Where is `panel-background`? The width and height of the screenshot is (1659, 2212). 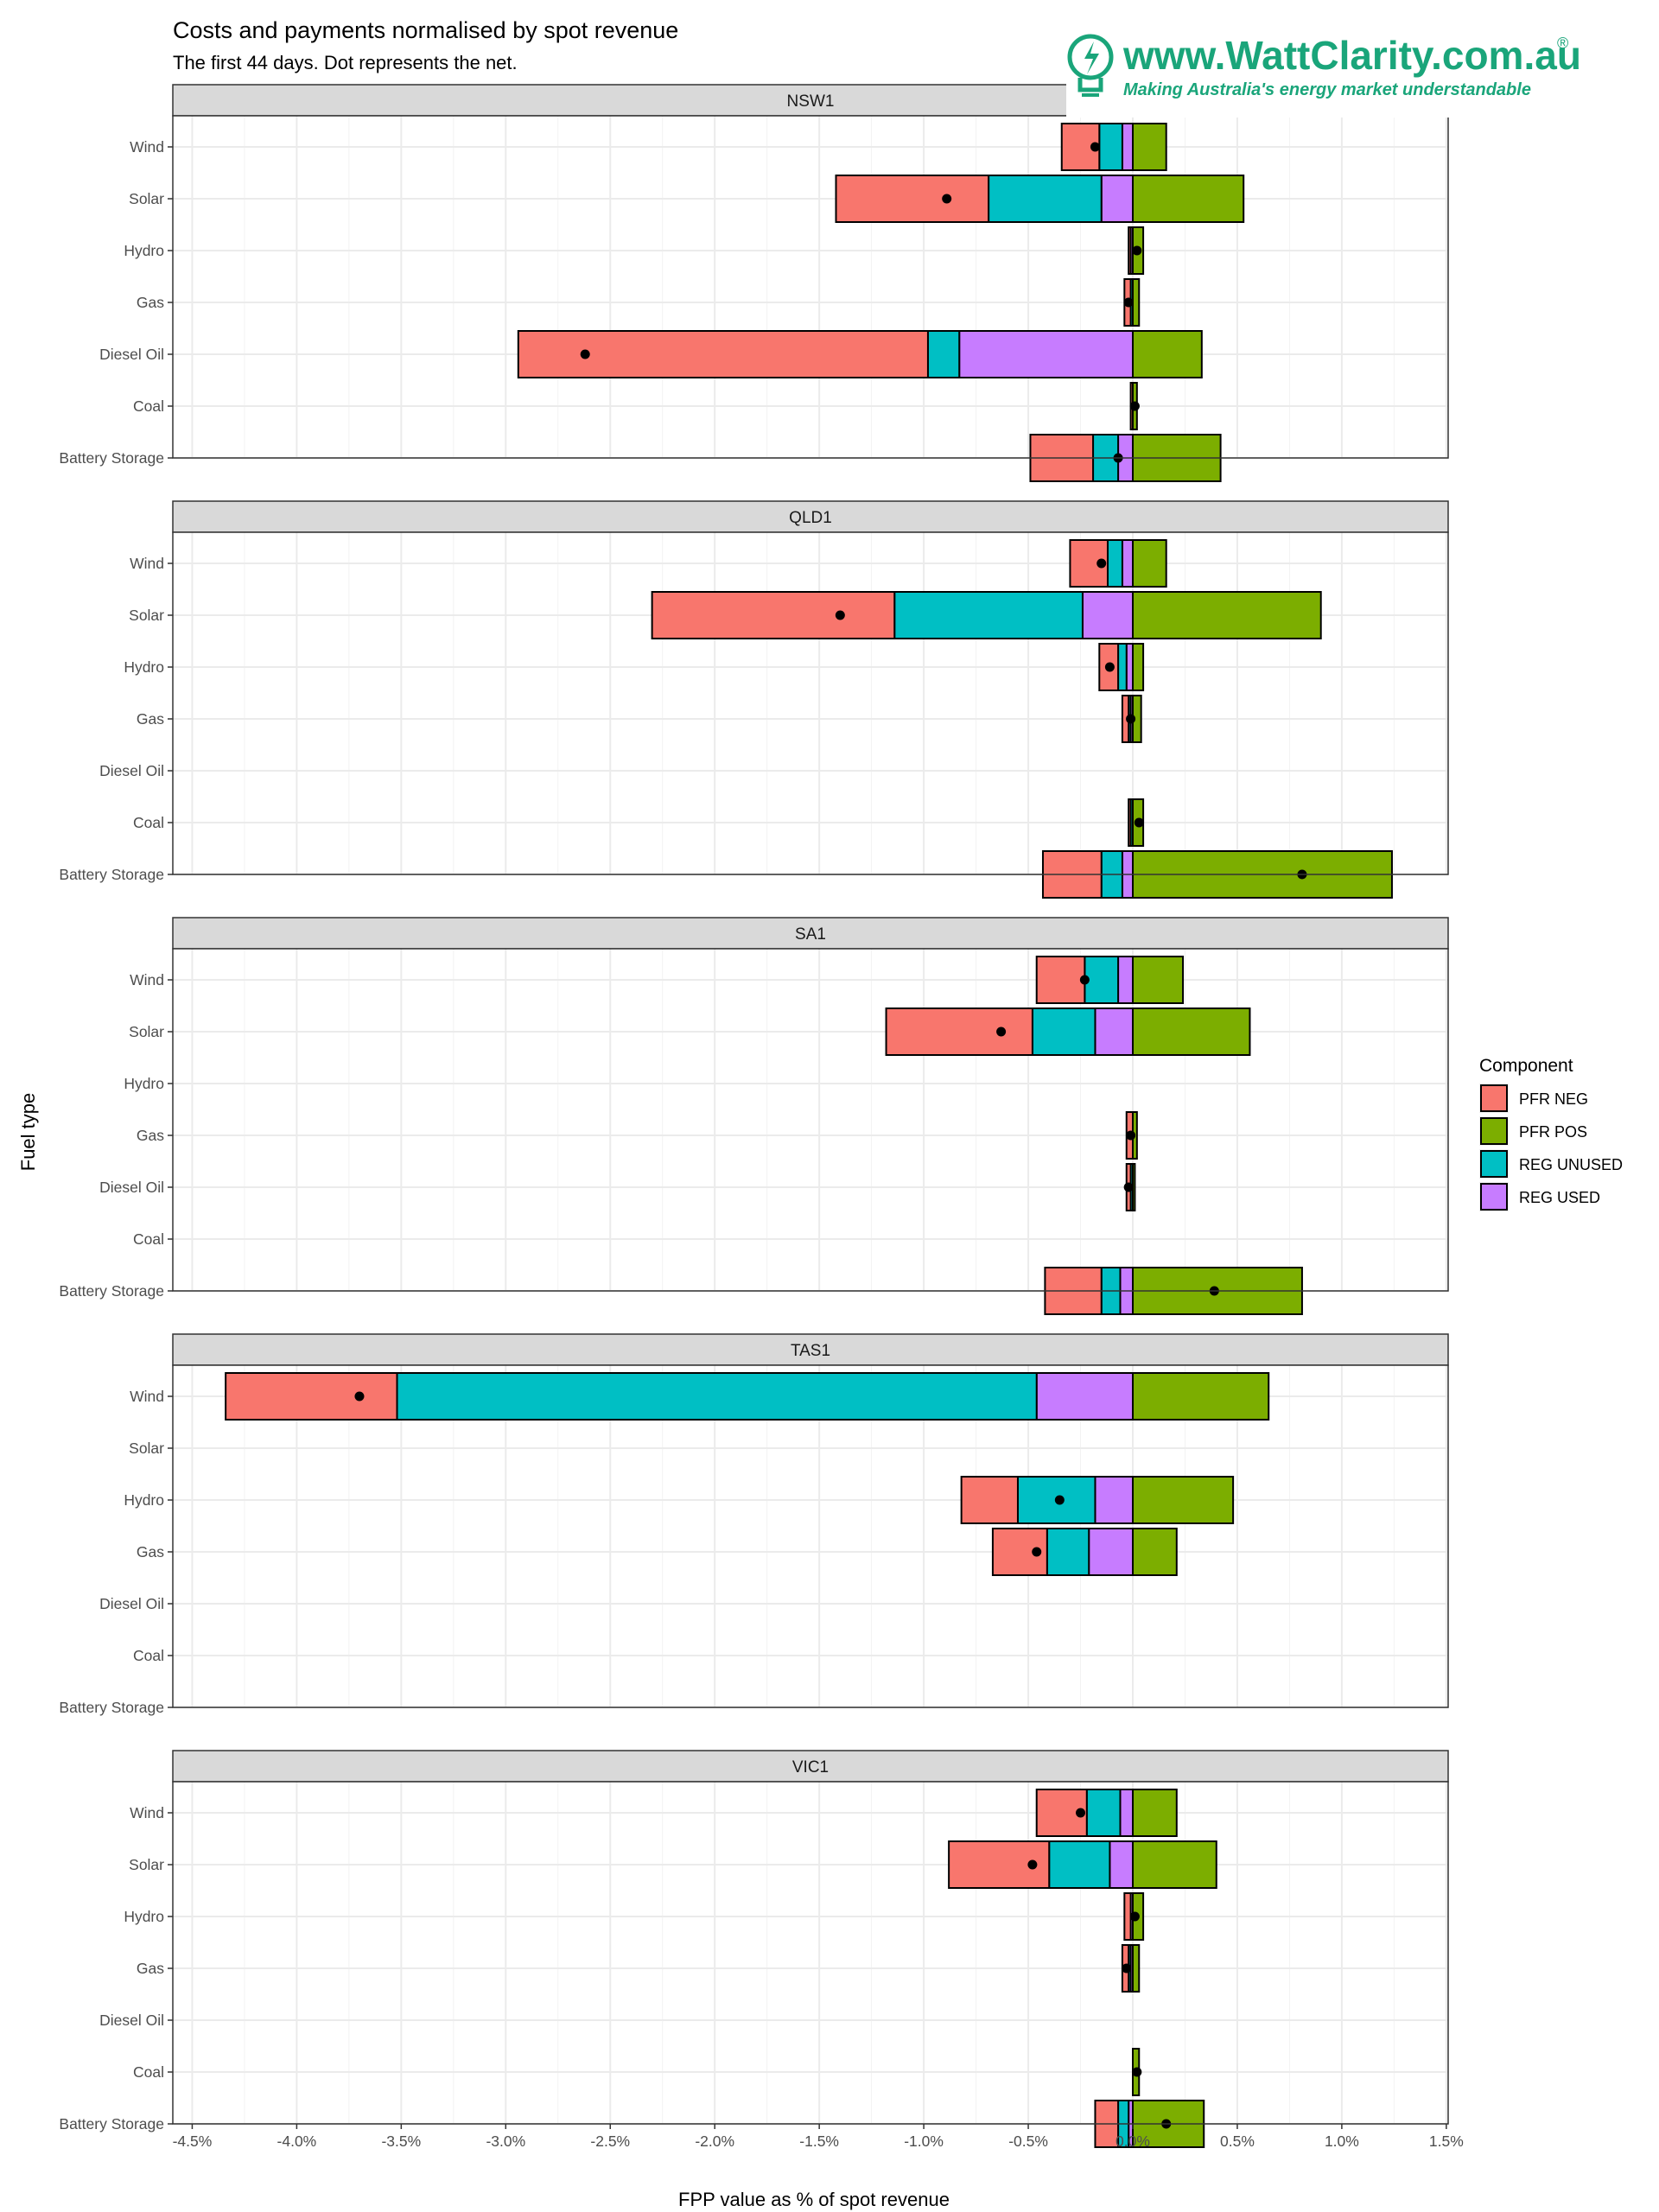
panel-background is located at coordinates (810, 1120).